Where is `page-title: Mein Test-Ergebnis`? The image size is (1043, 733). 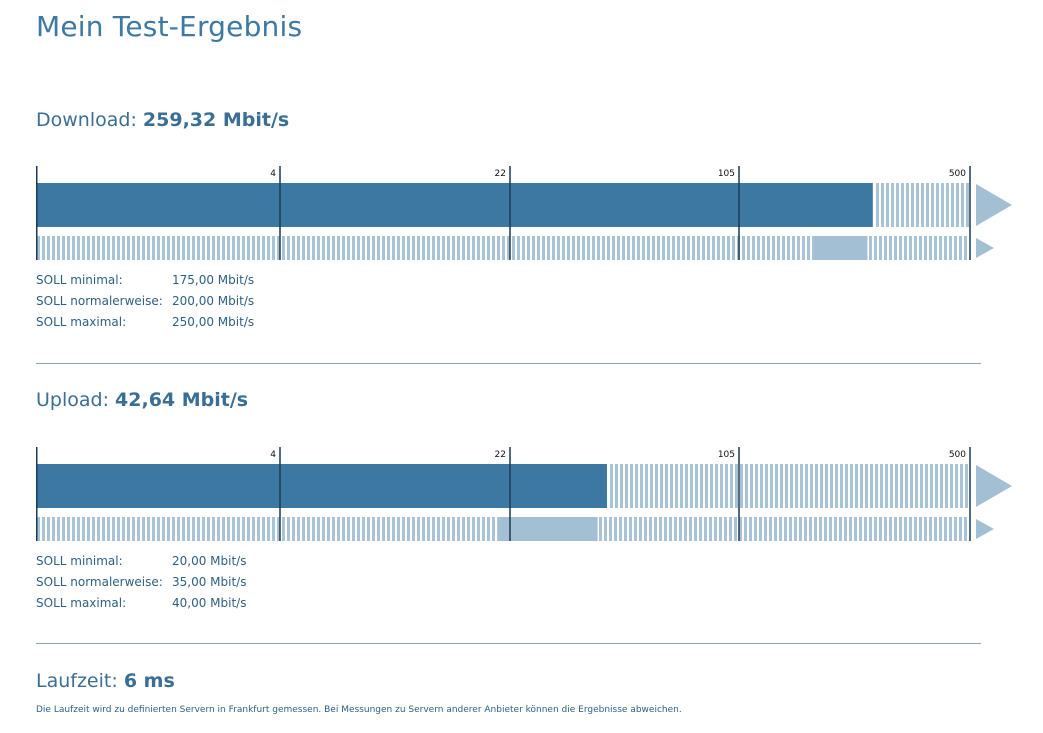
page-title: Mein Test-Ergebnis is located at coordinates (169, 26).